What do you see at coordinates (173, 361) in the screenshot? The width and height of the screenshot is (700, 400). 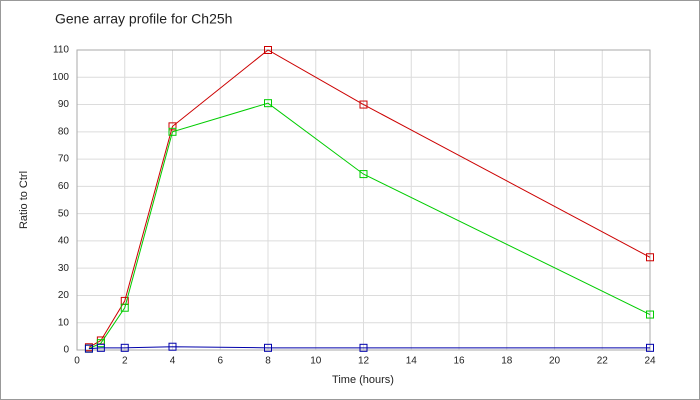 I see `x-tick-label: 4` at bounding box center [173, 361].